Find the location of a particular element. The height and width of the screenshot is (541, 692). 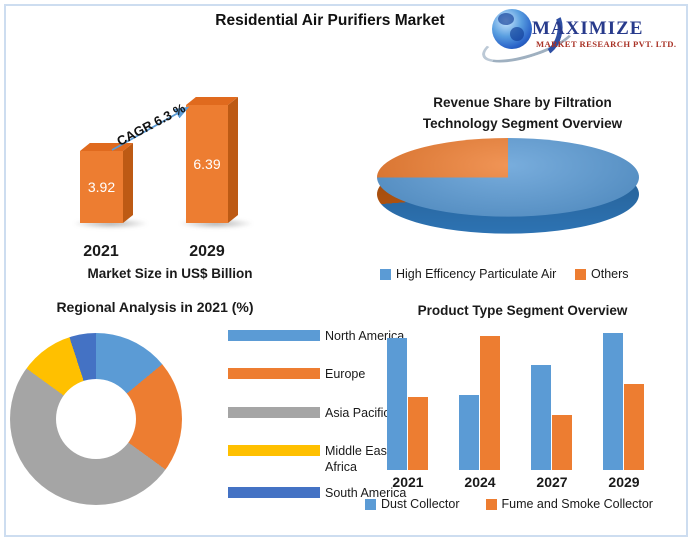

legend-label: Others is located at coordinates (610, 274).